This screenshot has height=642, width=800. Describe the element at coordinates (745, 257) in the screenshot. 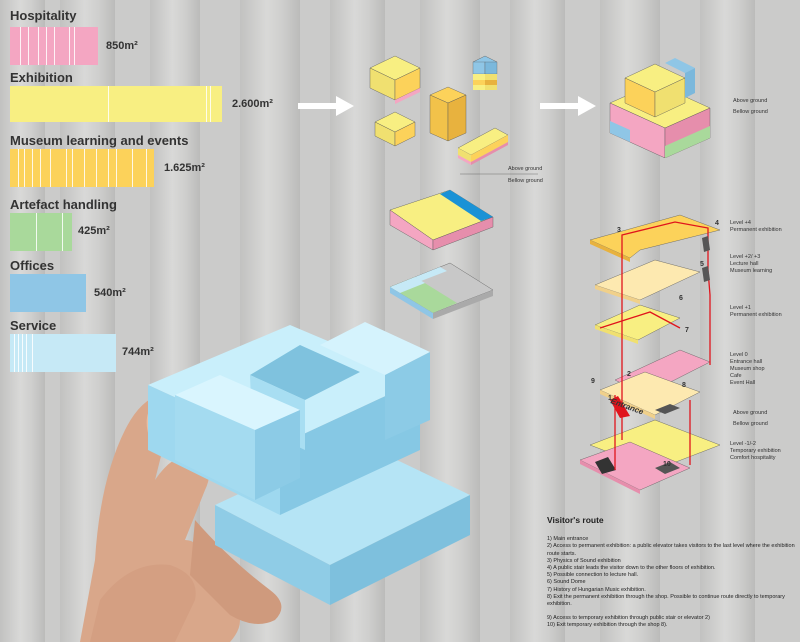

I see `level-title: Level +2/ +3` at that location.